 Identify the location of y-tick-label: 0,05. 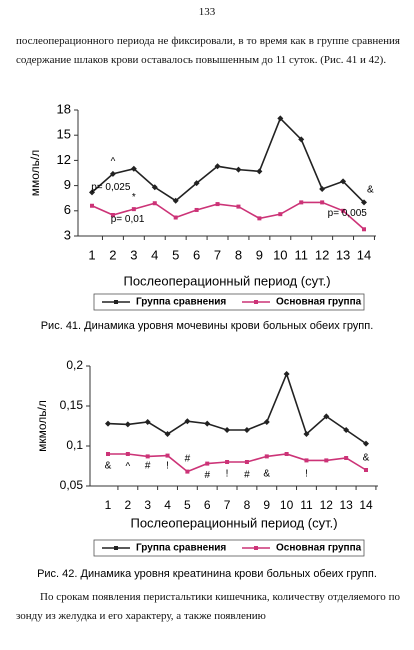
(72, 485).